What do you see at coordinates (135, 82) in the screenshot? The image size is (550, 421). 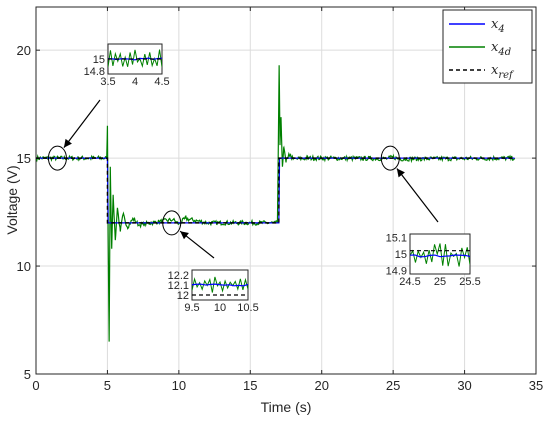 I see `inset-x-tick-label: 4` at bounding box center [135, 82].